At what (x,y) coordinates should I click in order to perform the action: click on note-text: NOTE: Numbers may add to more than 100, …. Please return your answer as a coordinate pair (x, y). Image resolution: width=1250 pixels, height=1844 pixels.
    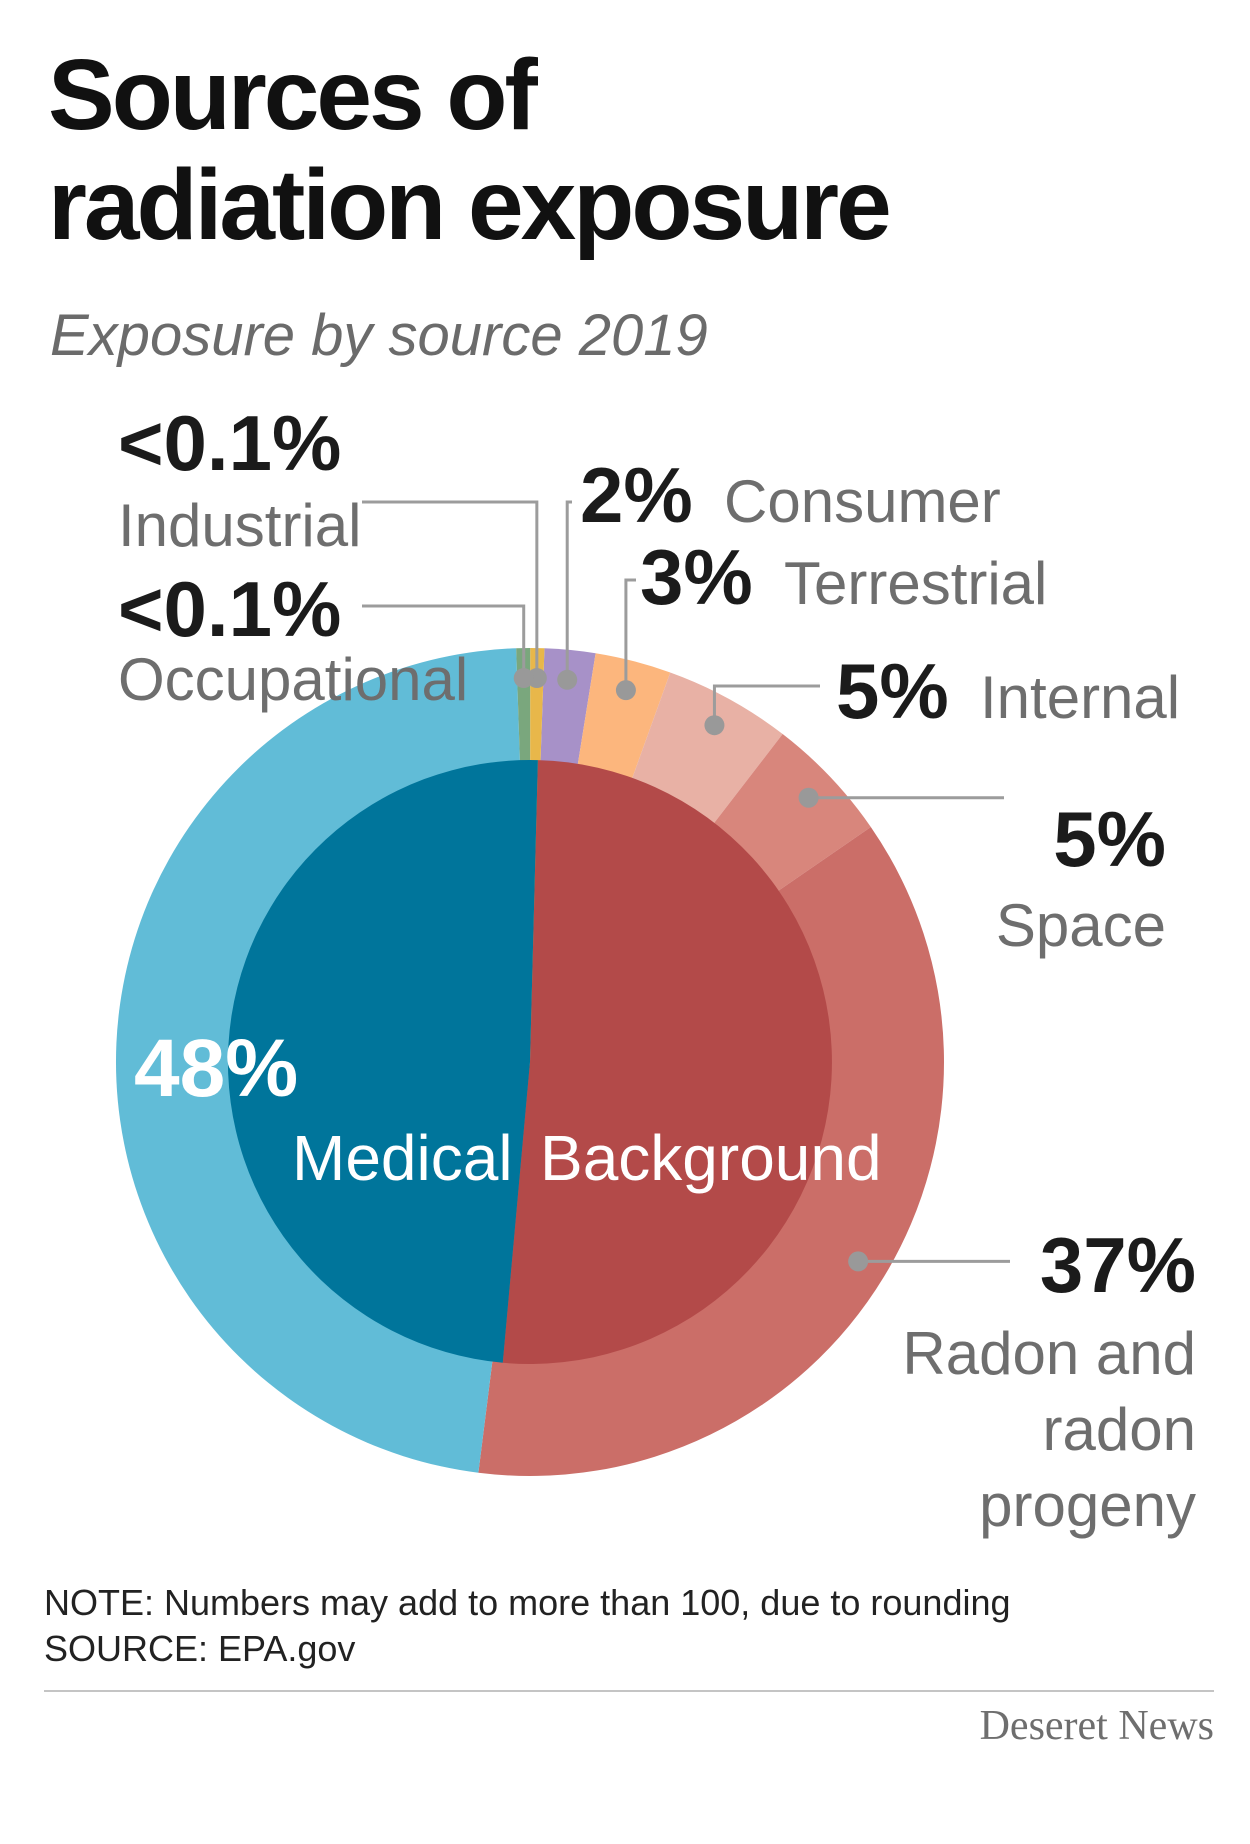
    Looking at the image, I should click on (527, 1602).